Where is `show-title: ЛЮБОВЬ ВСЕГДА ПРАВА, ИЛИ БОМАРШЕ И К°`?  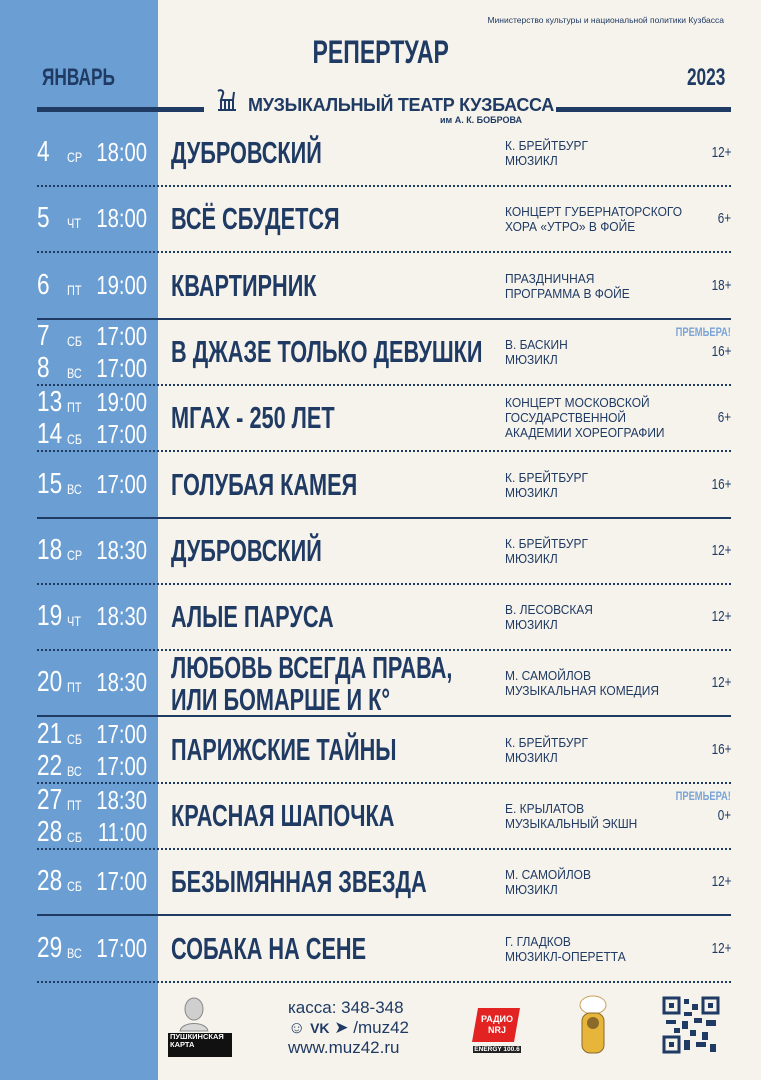 show-title: ЛЮБОВЬ ВСЕГДА ПРАВА, ИЛИ БОМАРШЕ И К° is located at coordinates (372, 684).